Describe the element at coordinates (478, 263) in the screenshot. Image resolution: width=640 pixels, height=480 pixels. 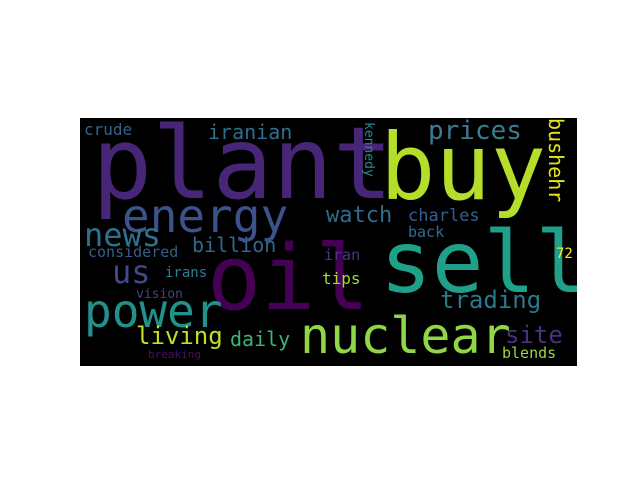
I see `word-sell: sell` at that location.